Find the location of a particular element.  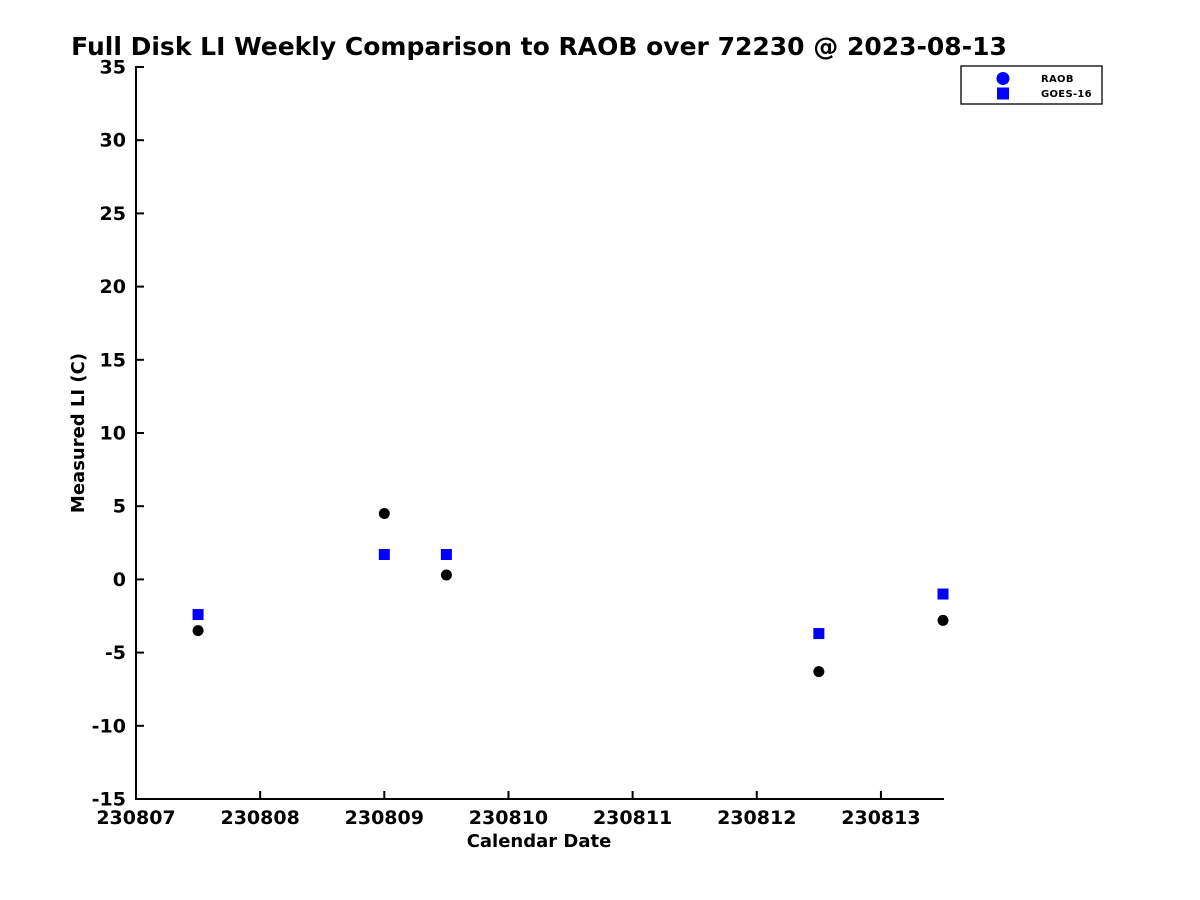

legend-box is located at coordinates (1031, 85).